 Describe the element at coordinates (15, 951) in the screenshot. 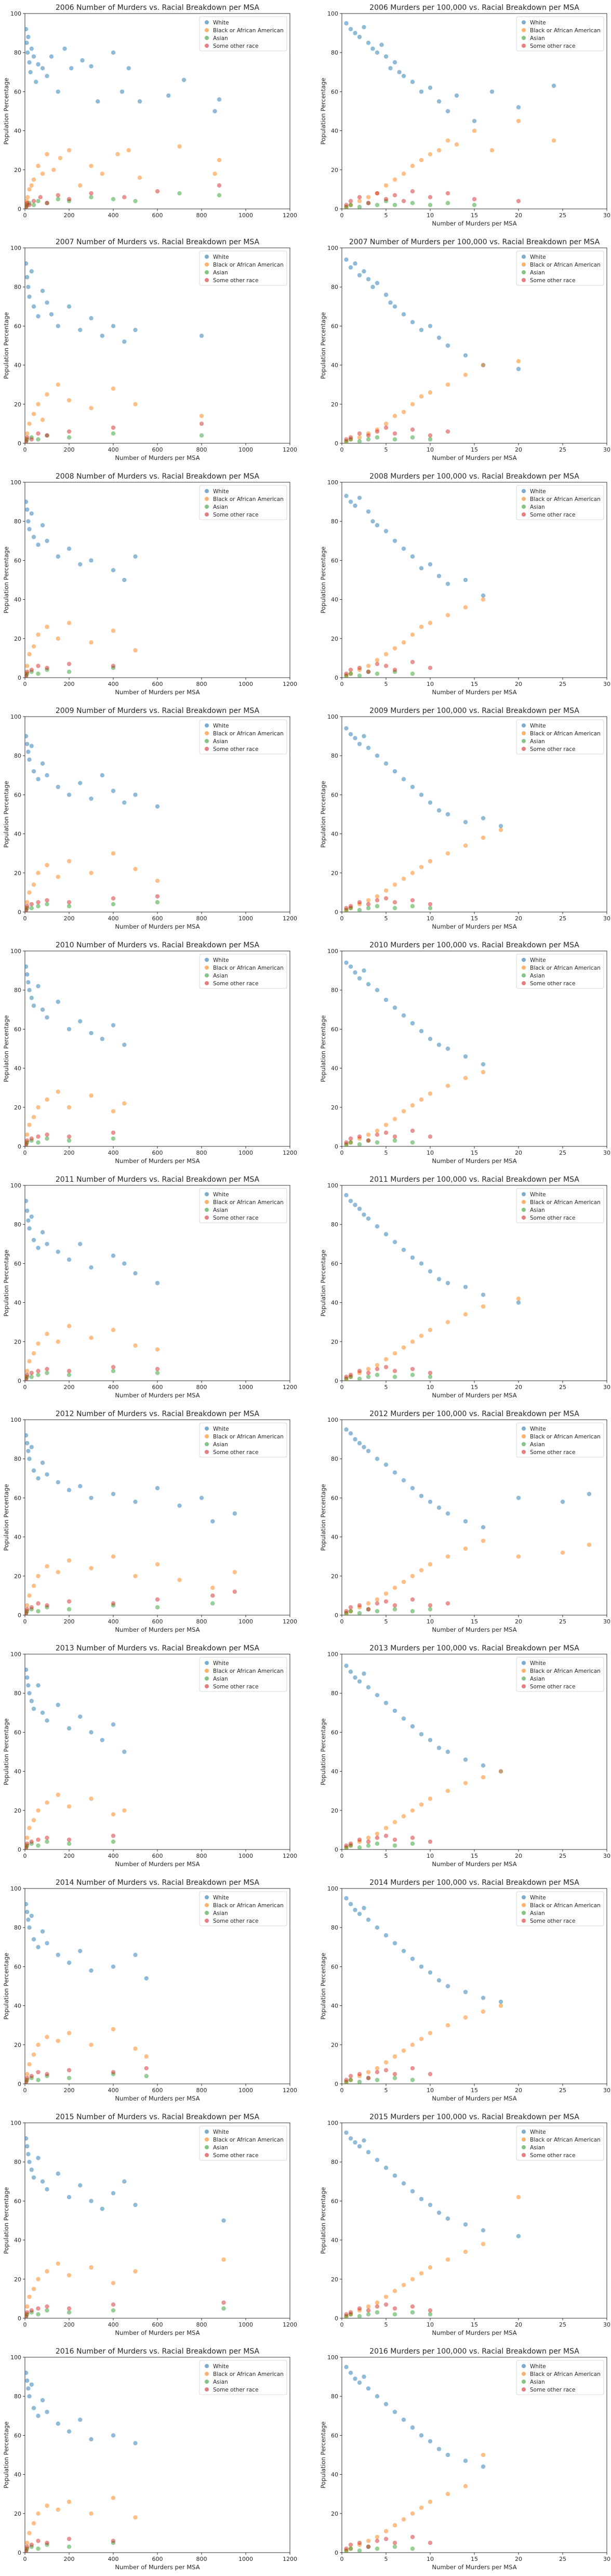

I see `y-tick-label: 100` at that location.